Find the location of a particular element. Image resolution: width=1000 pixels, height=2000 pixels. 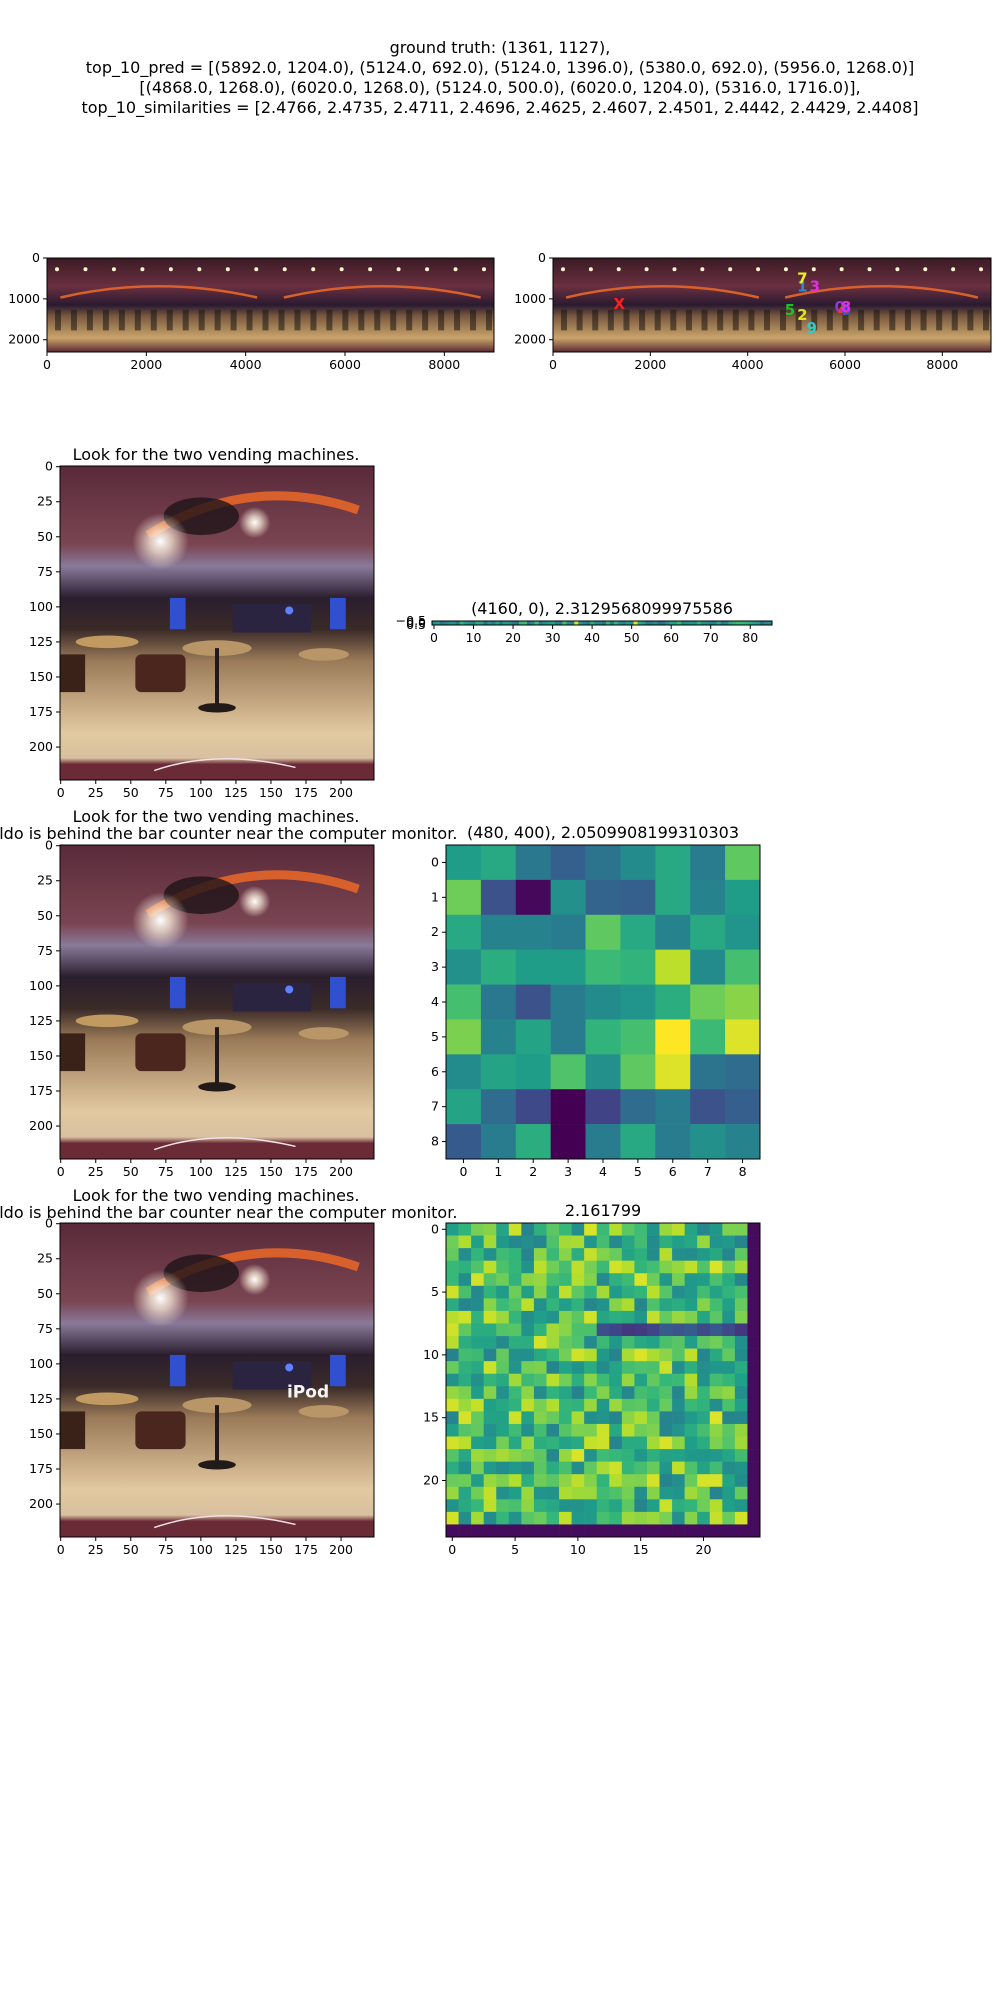

crop-panel-2-ytick-label: 150 is located at coordinates (41, 1055).